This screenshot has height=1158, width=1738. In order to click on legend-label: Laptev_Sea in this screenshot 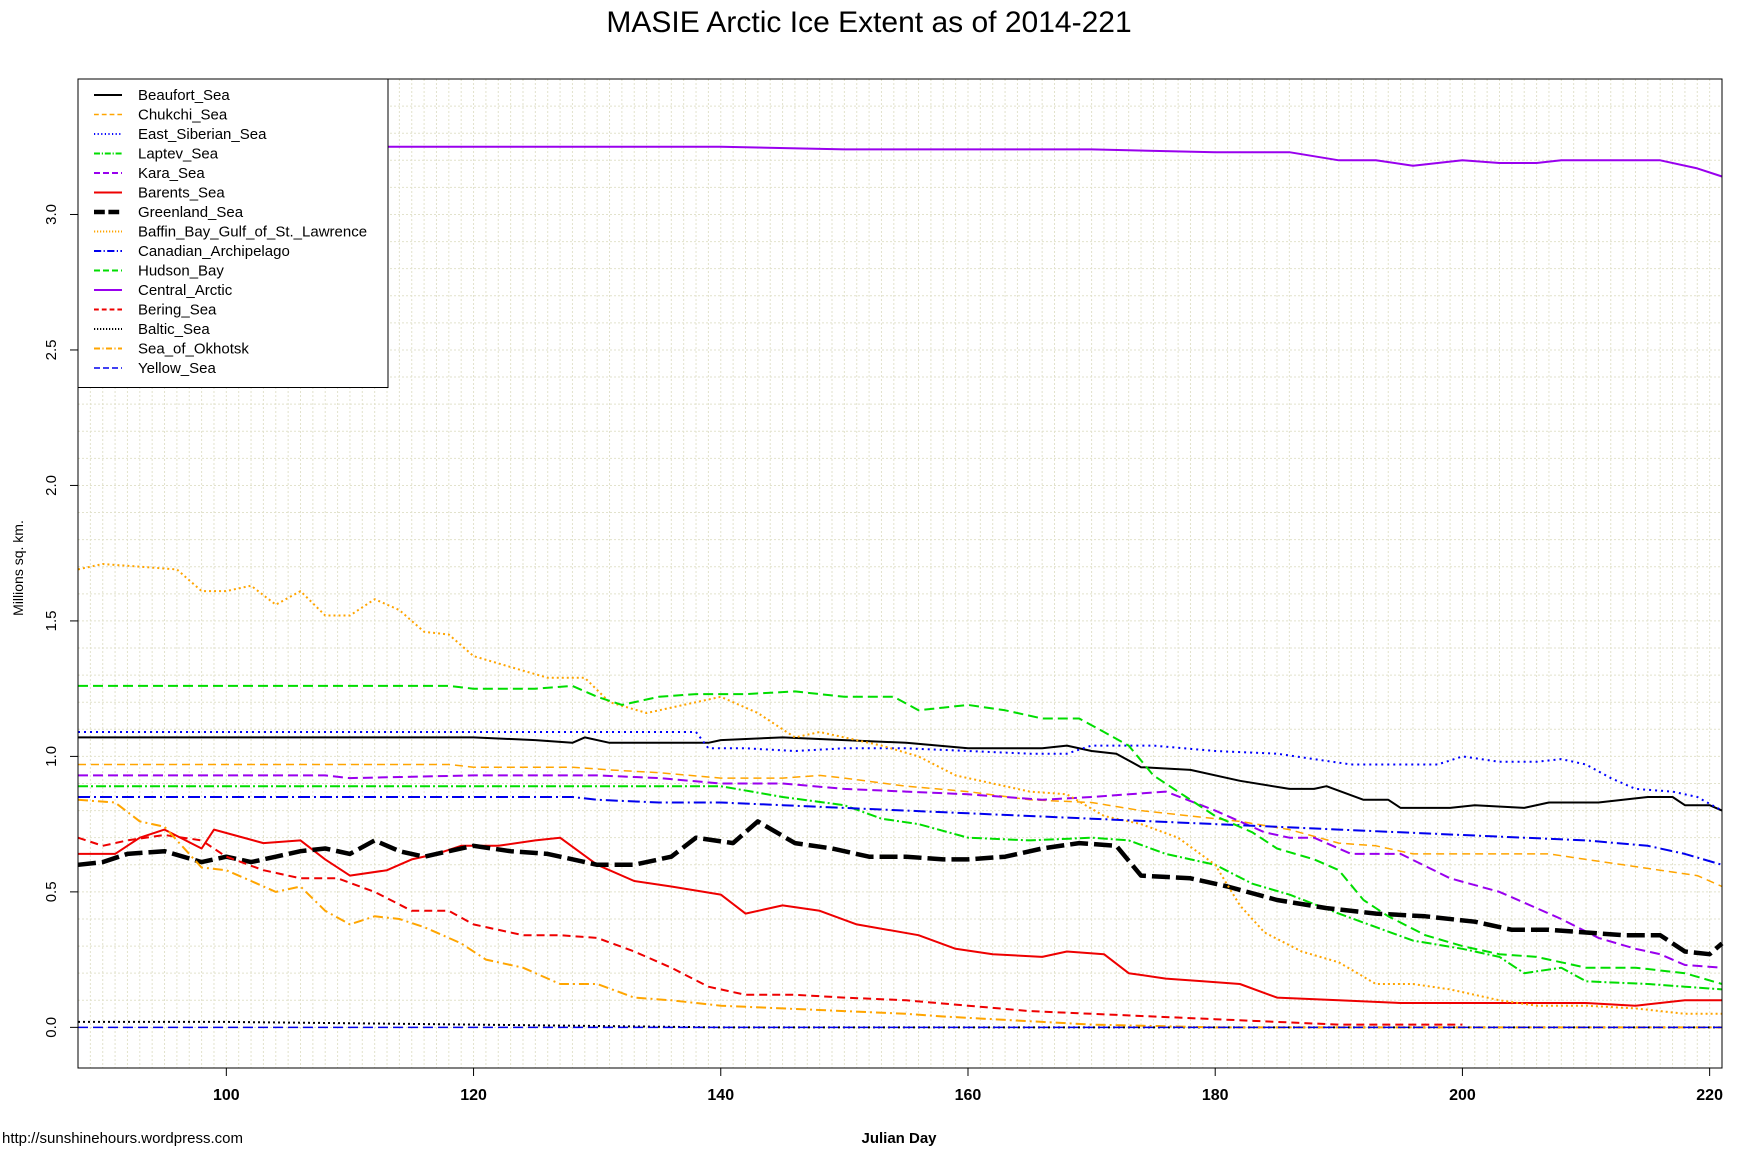, I will do `click(178, 154)`.